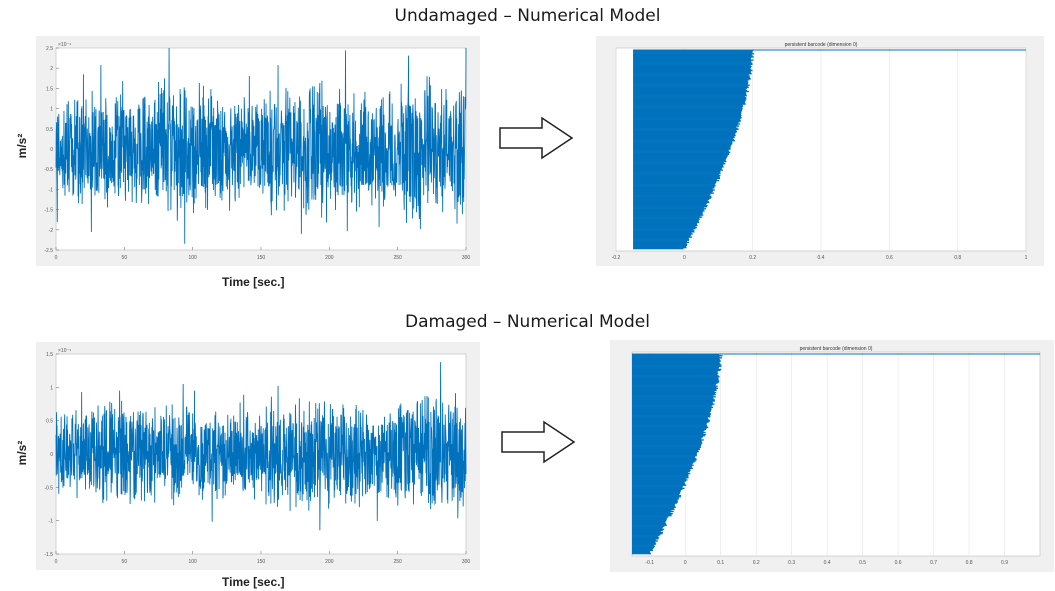 This screenshot has width=1055, height=591. I want to click on y-tick-label: 0.5, so click(49, 422).